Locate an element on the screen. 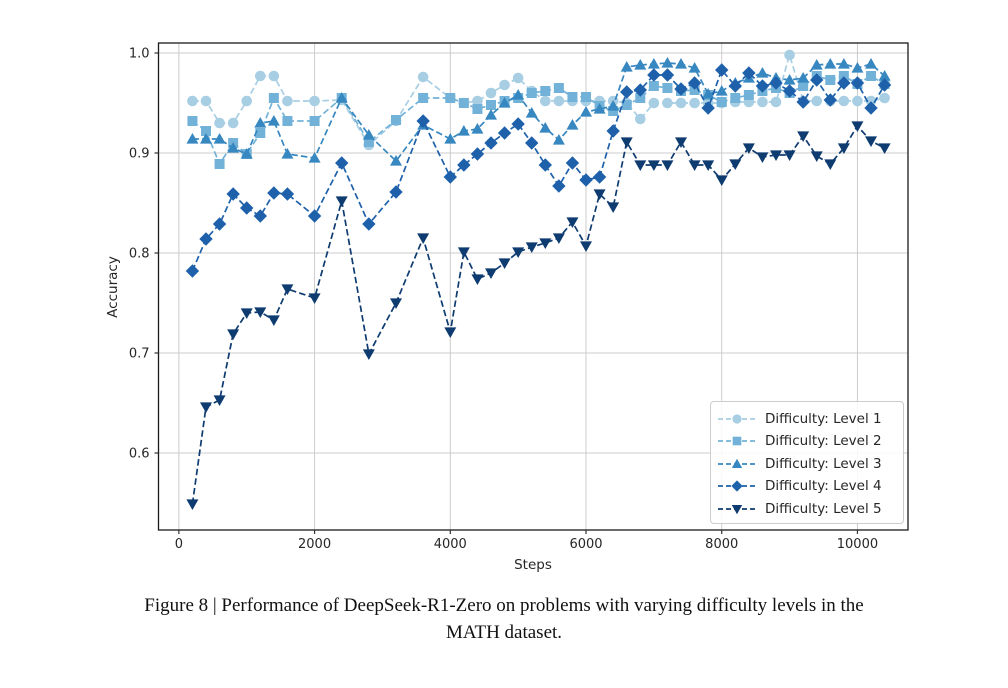 The image size is (1008, 688). x-tick-label-6000: 6000 is located at coordinates (585, 544).